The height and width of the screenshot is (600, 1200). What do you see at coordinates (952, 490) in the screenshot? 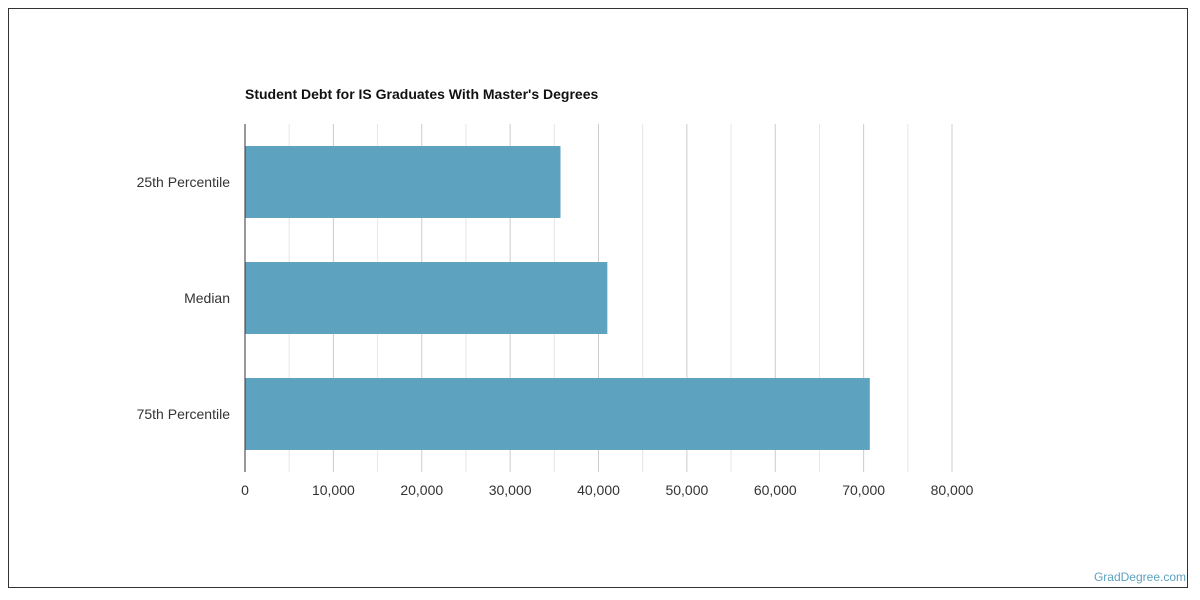
I see `x-tick-label: 80,000` at bounding box center [952, 490].